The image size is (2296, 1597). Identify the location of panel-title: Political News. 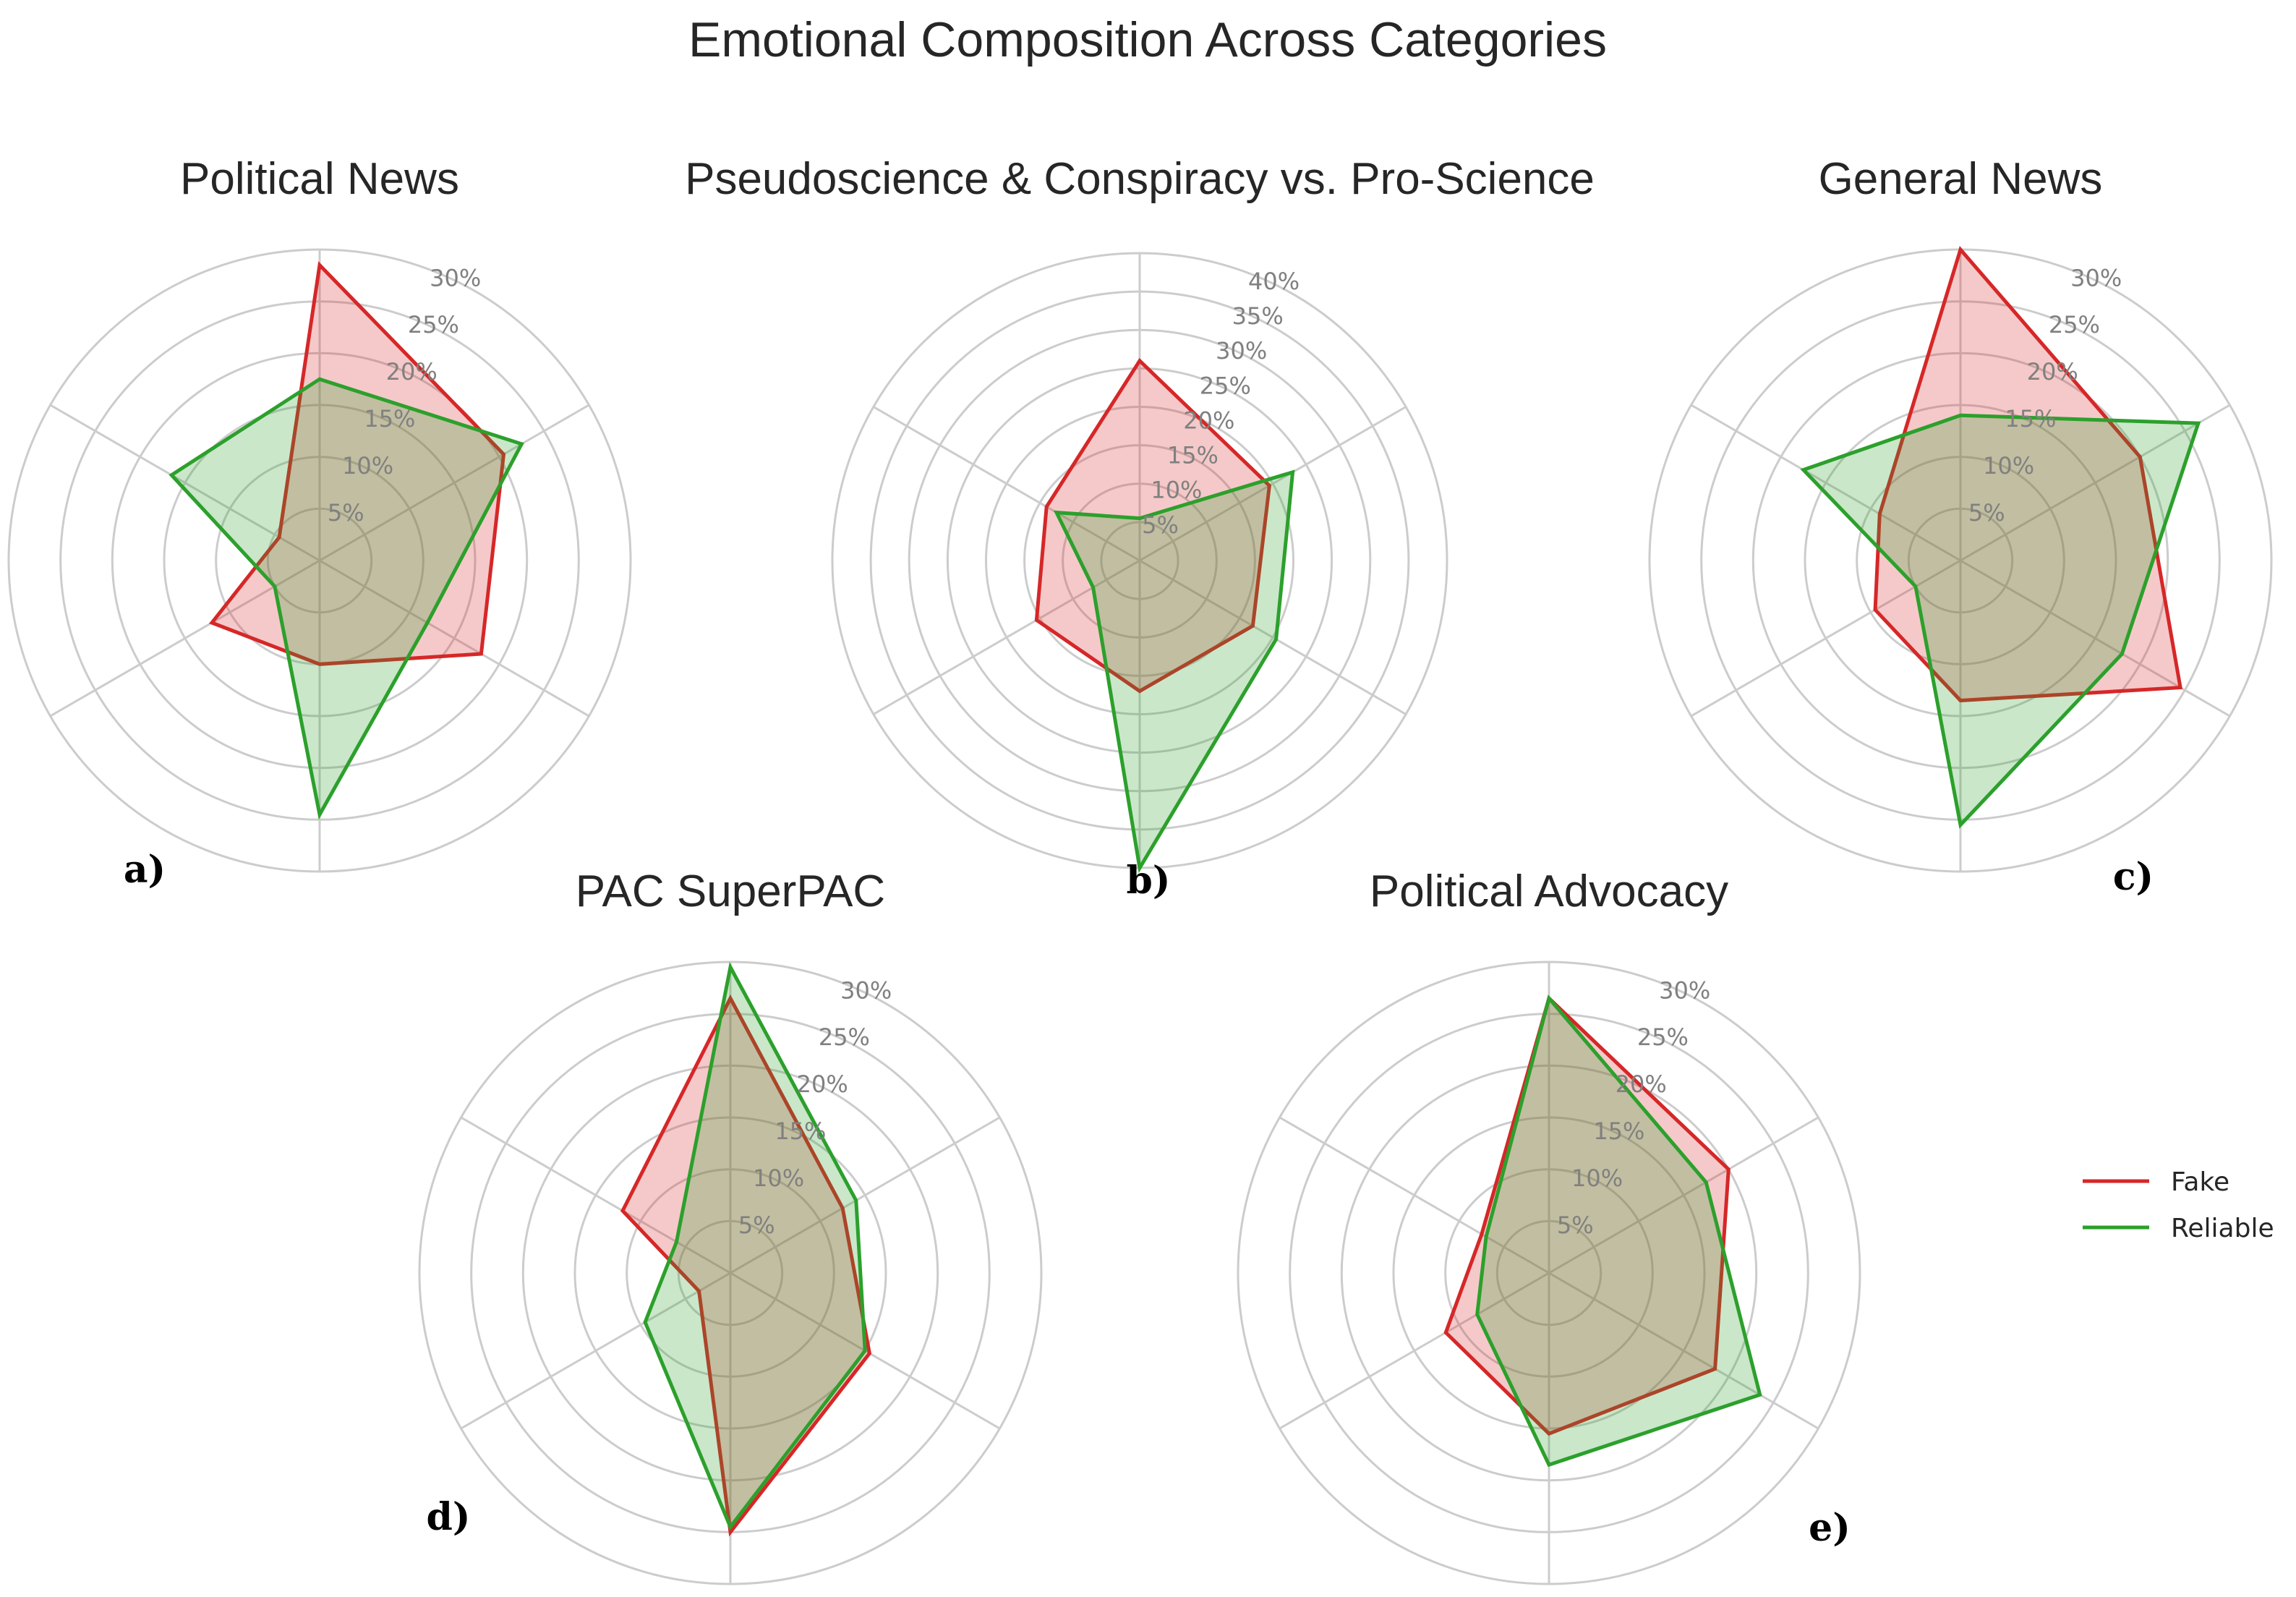
(319, 179).